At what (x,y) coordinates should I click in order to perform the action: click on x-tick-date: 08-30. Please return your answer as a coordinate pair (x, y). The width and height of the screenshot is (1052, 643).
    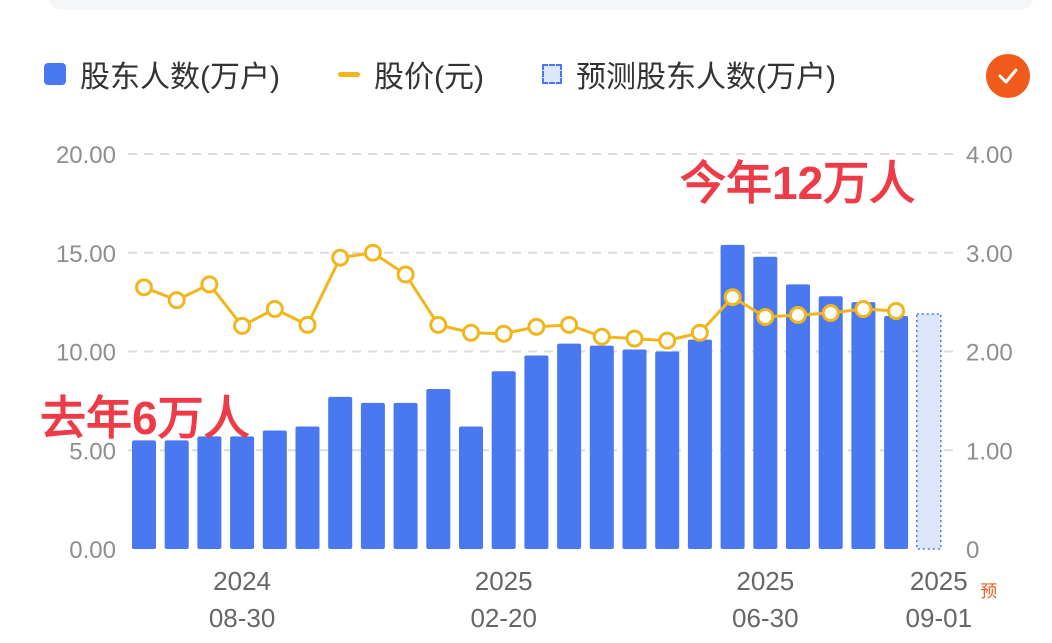
    Looking at the image, I should click on (242, 618).